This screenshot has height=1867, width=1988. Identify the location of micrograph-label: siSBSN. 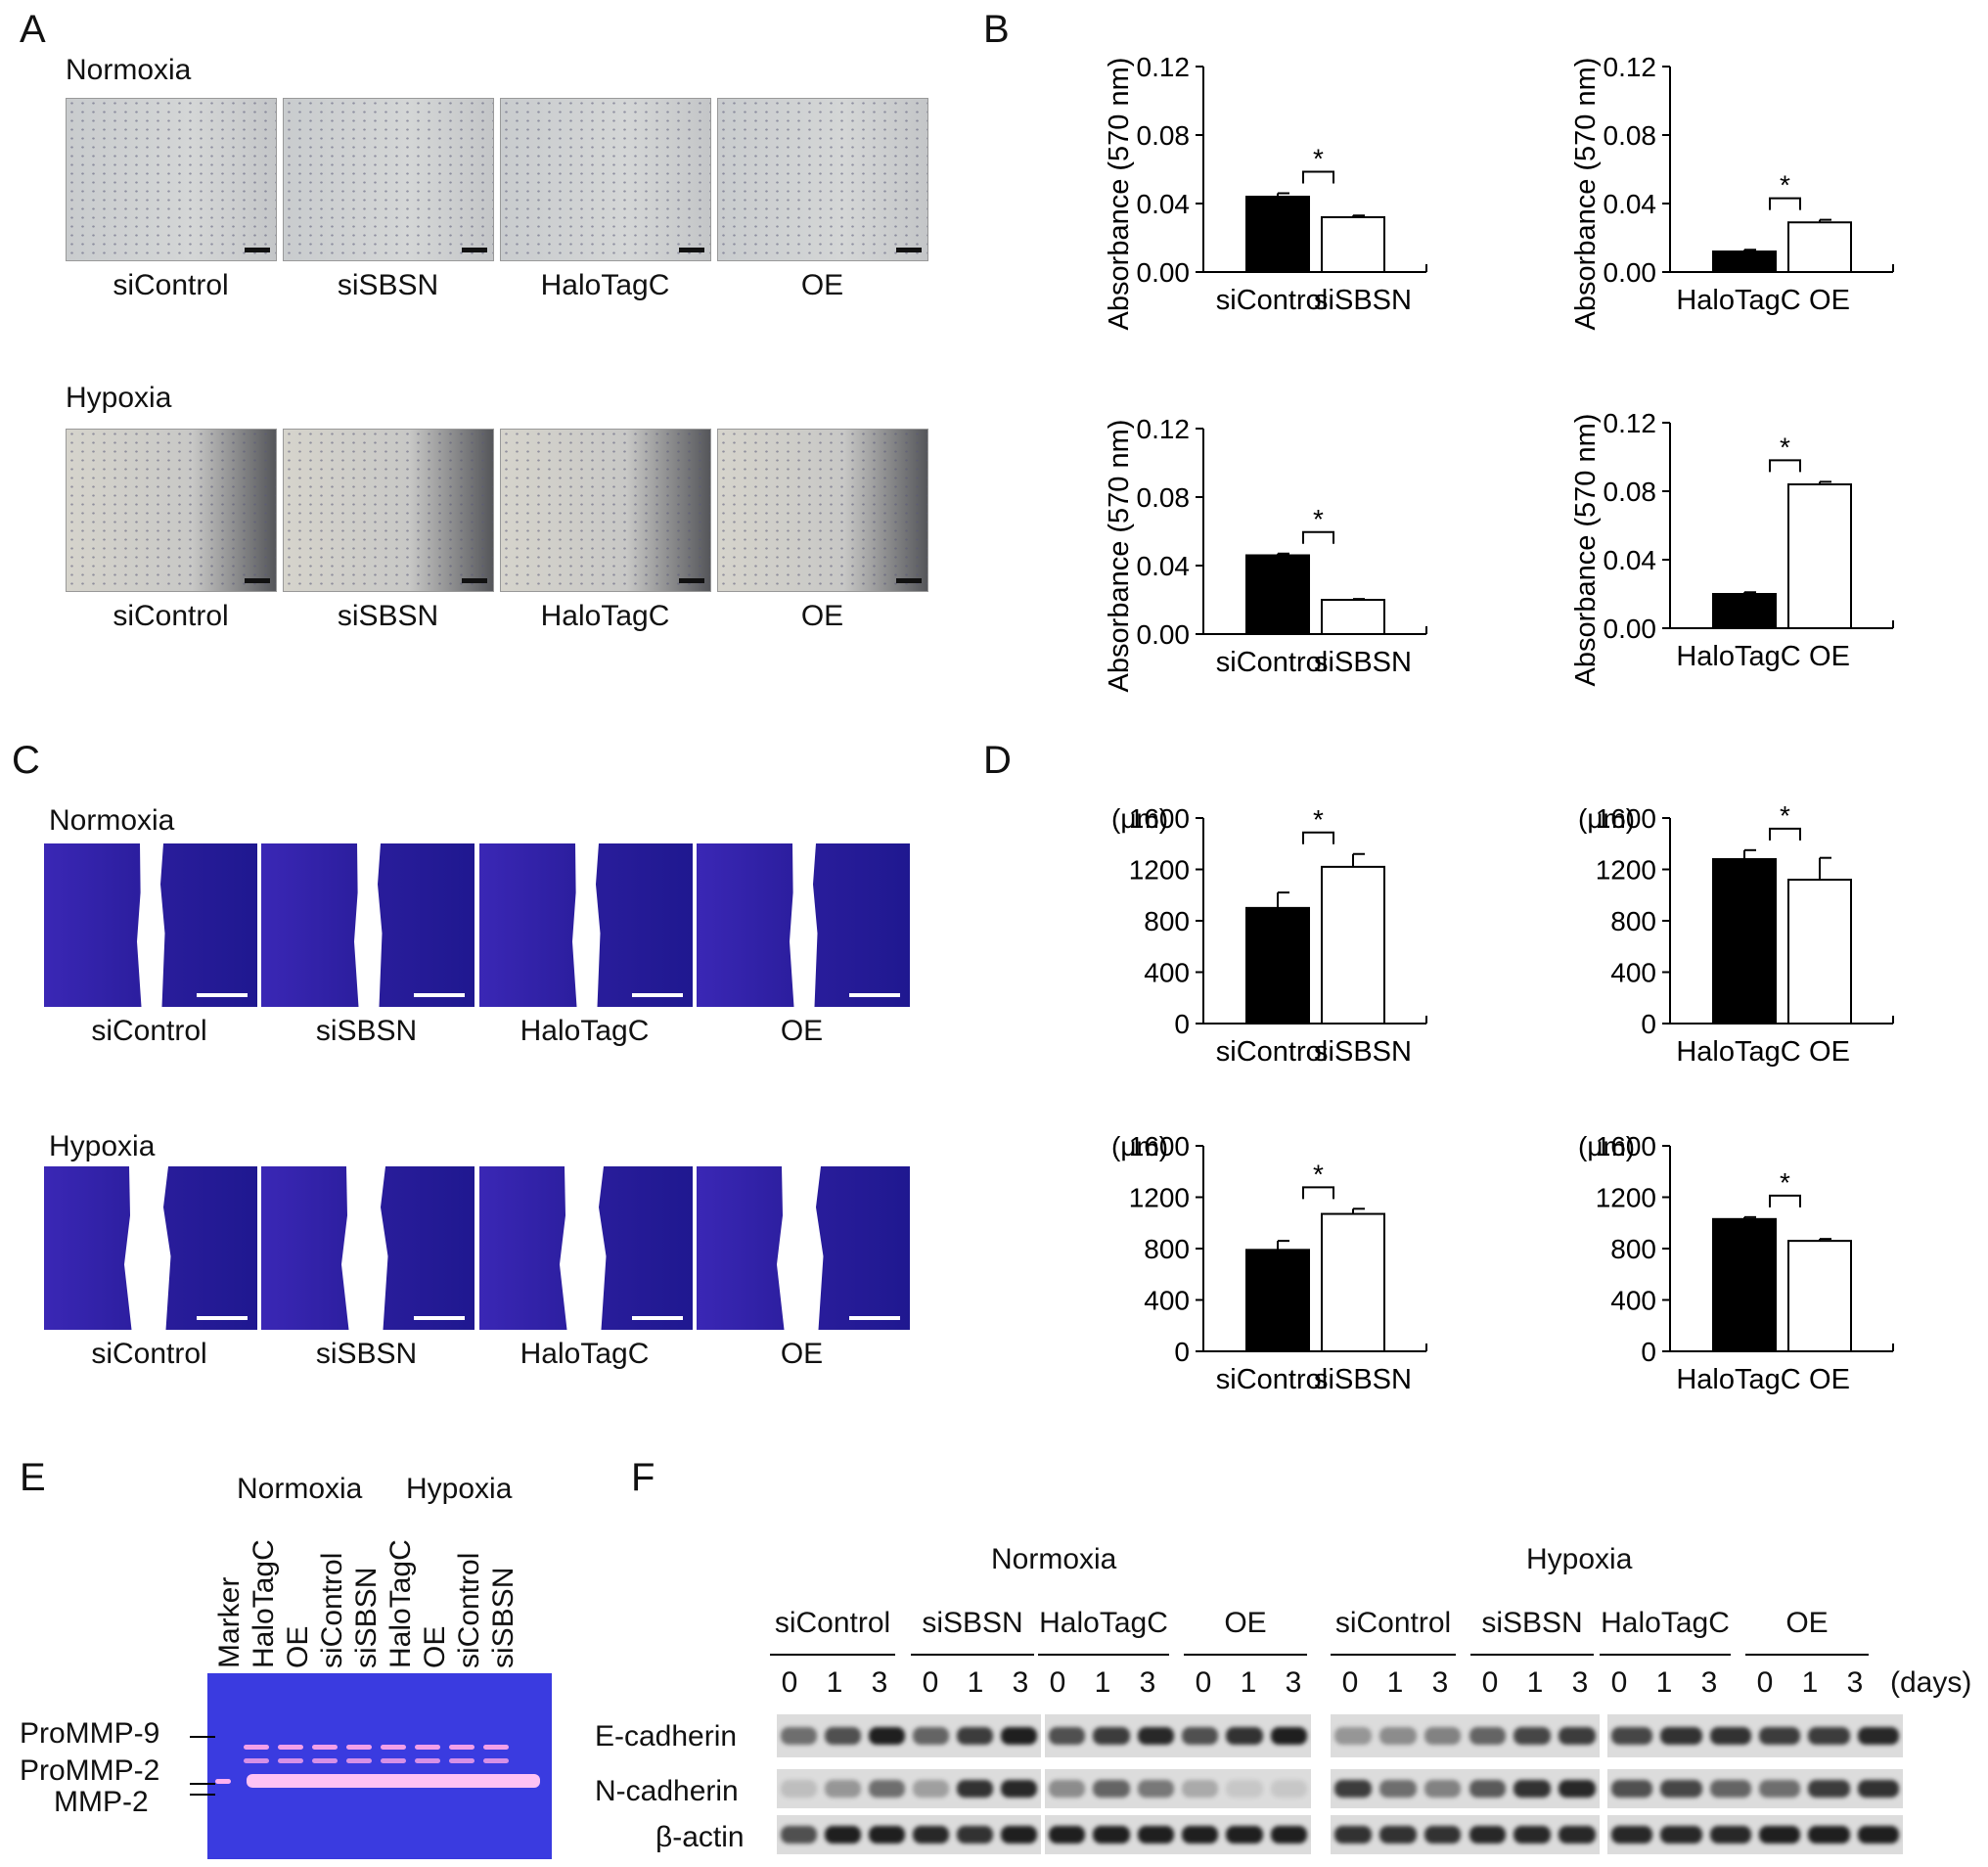
(388, 285).